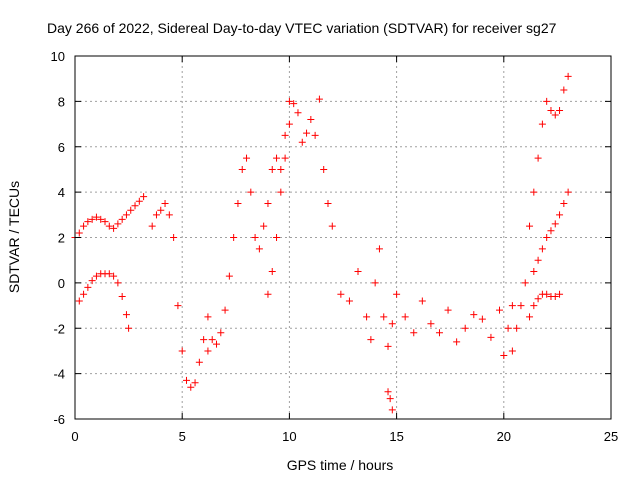 This screenshot has height=480, width=640. I want to click on y-tick-label: 6, so click(61, 147).